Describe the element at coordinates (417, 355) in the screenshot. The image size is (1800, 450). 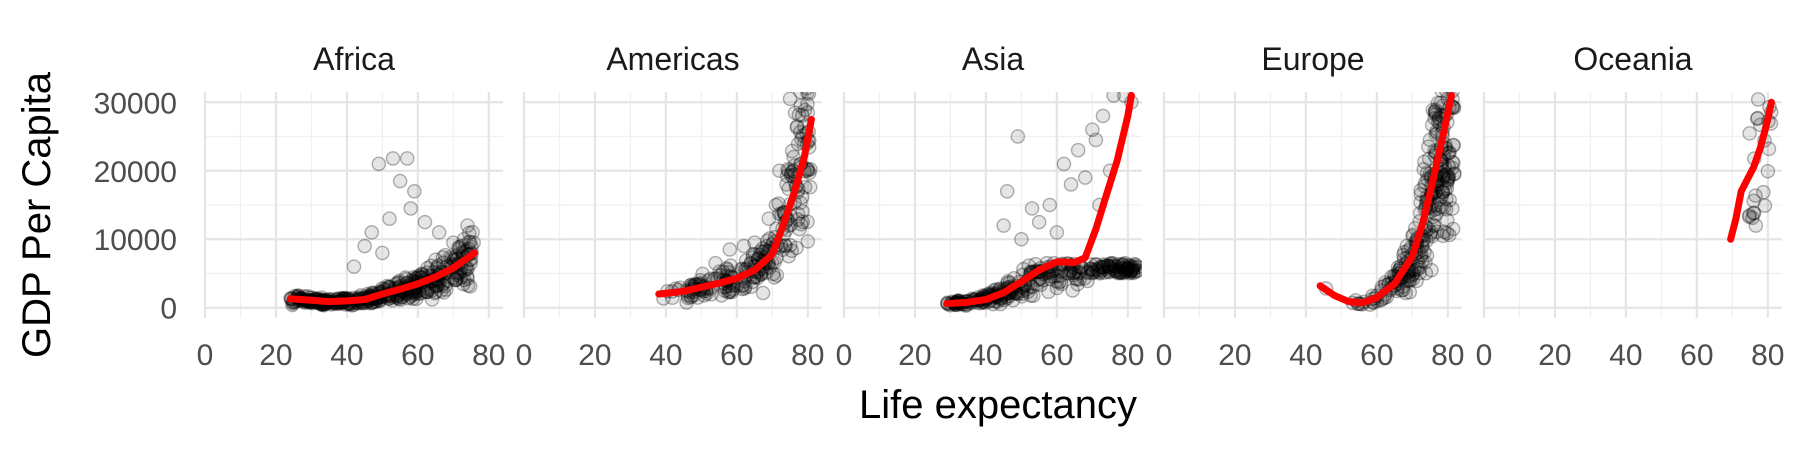
I see `x-tick-label: 60` at that location.